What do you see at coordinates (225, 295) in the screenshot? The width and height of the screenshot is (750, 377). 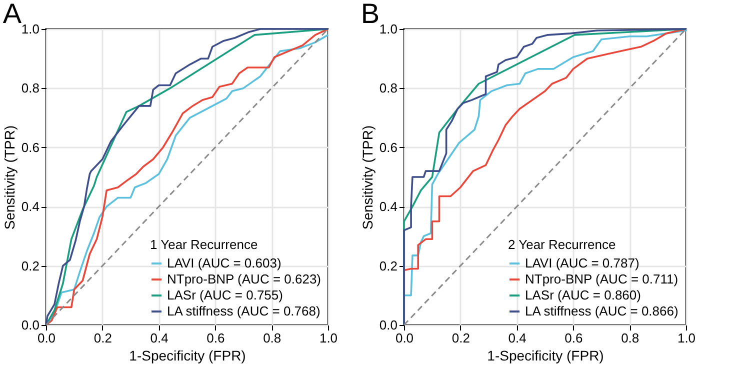 I see `legend-label: LASr (AUC = 0.755)` at bounding box center [225, 295].